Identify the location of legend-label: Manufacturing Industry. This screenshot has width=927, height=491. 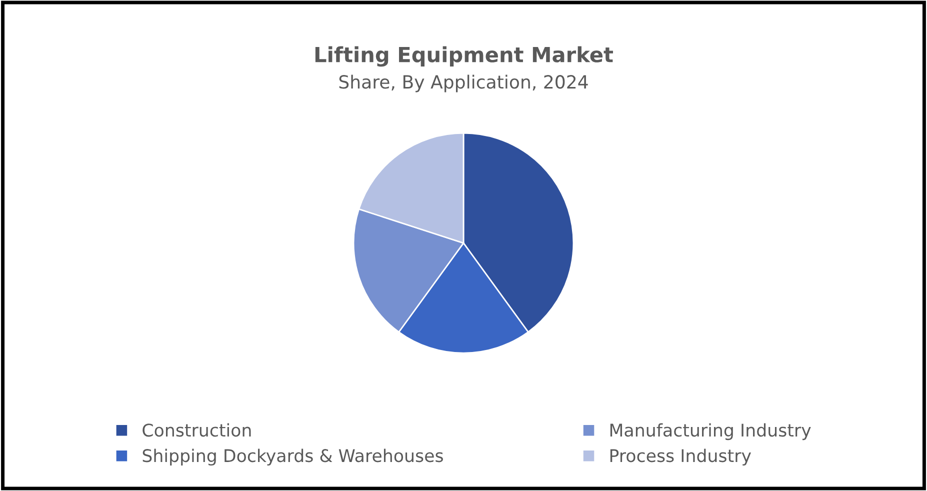
(710, 431).